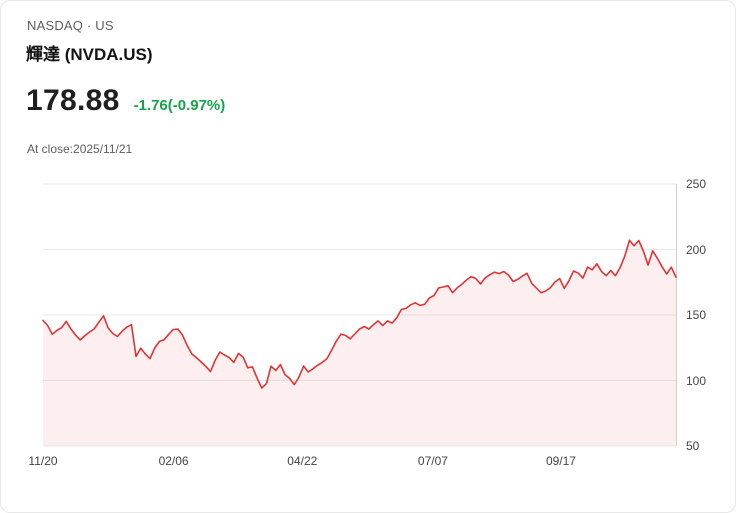 The width and height of the screenshot is (736, 513). Describe the element at coordinates (43, 461) in the screenshot. I see `x-axis-tick: 11/20` at that location.